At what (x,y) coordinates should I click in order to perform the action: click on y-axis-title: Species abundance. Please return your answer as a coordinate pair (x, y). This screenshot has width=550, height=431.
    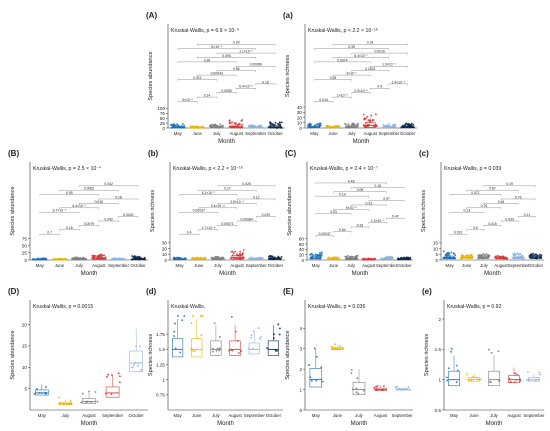
    Looking at the image, I should click on (288, 354).